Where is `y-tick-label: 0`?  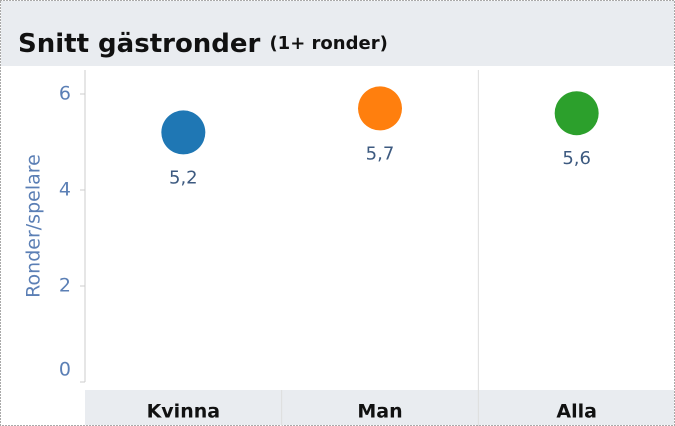
y-tick-label: 0 is located at coordinates (65, 370).